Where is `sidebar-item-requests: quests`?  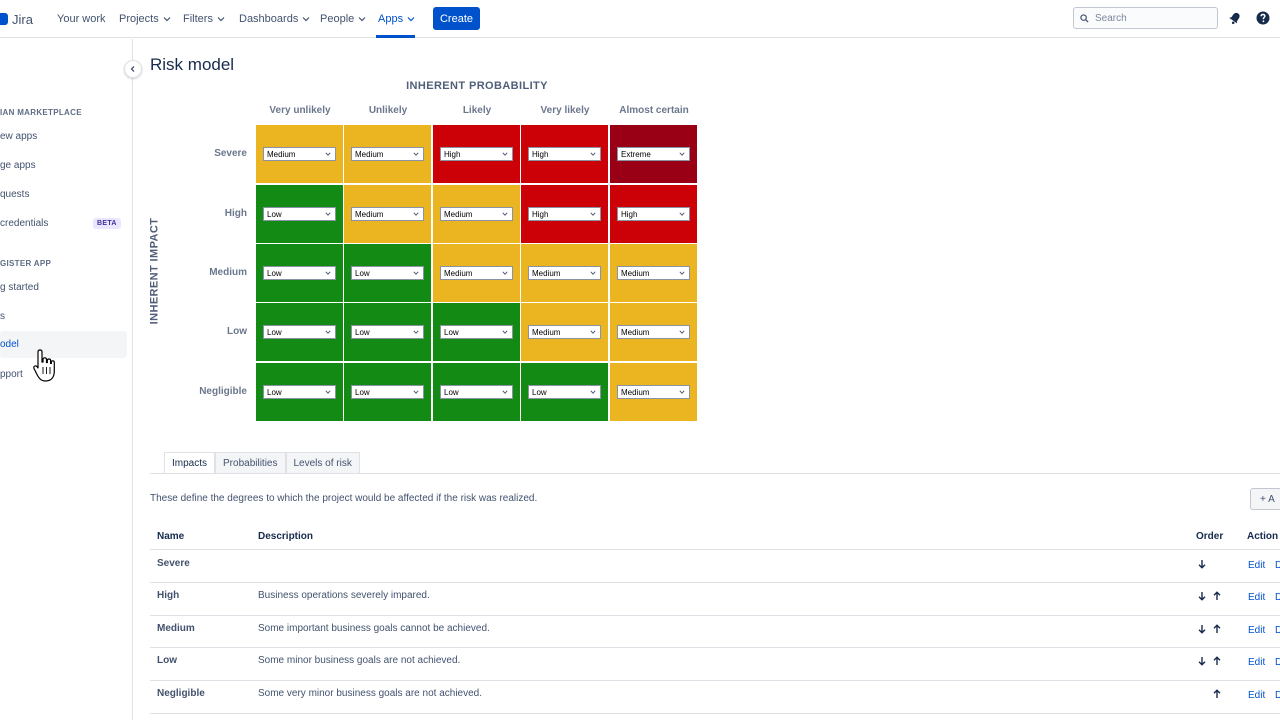
sidebar-item-requests: quests is located at coordinates (63, 194).